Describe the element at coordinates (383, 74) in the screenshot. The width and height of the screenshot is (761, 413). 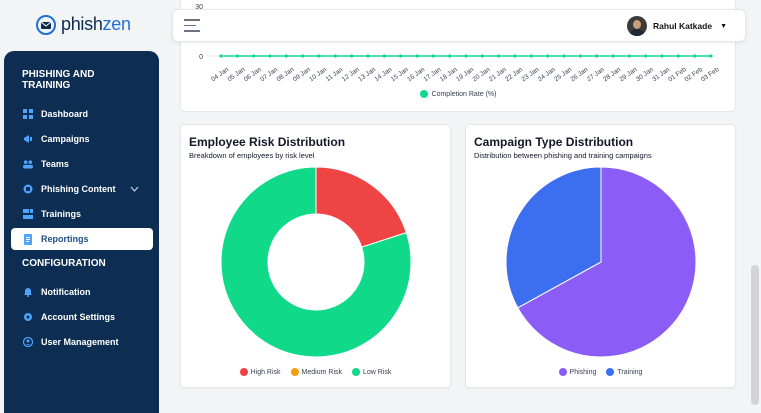
I see `x-tick-label: 14 Jan` at that location.